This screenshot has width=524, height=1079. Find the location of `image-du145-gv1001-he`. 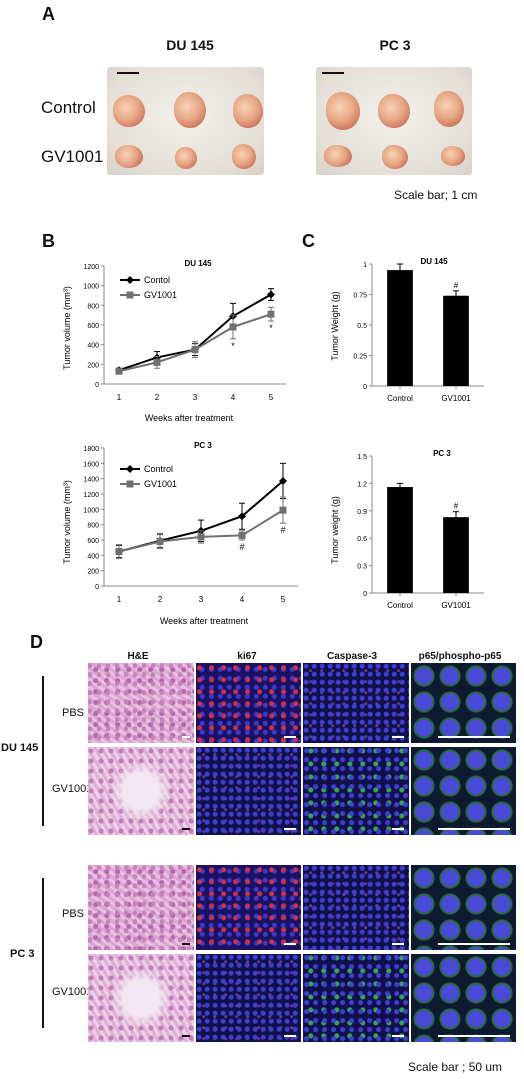

image-du145-gv1001-he is located at coordinates (141, 791).